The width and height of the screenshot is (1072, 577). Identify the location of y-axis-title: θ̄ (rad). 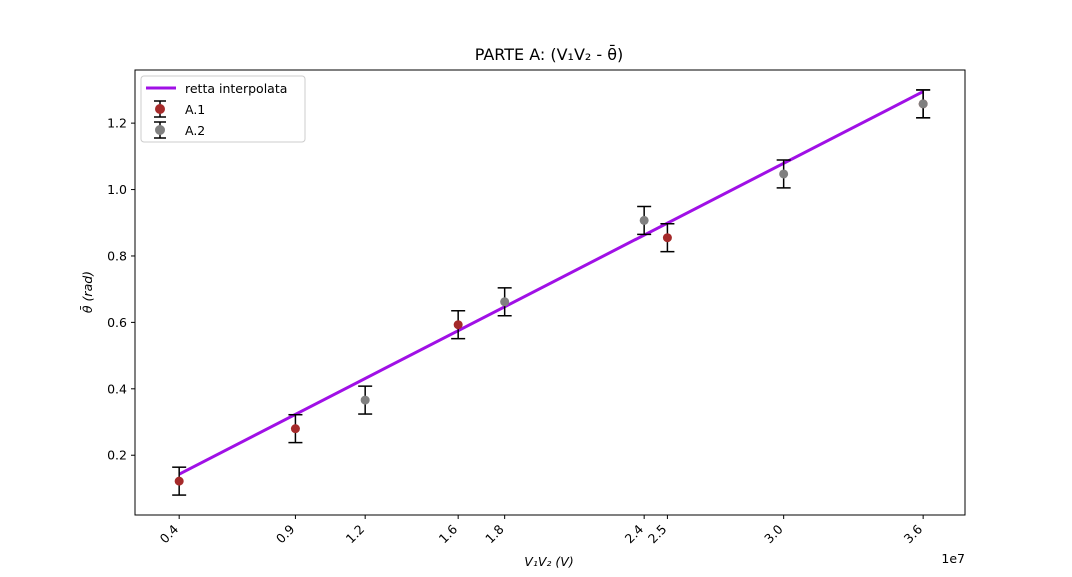
(87, 292).